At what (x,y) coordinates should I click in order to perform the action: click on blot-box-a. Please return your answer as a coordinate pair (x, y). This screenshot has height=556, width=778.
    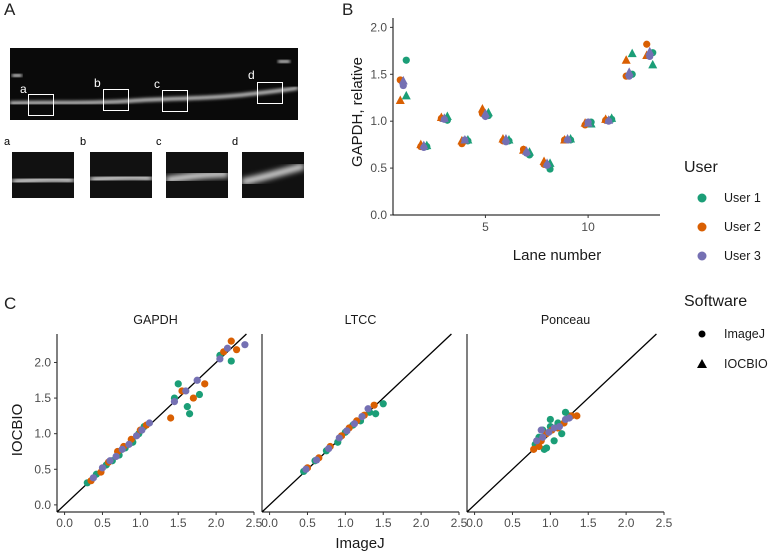
    Looking at the image, I should click on (41, 105).